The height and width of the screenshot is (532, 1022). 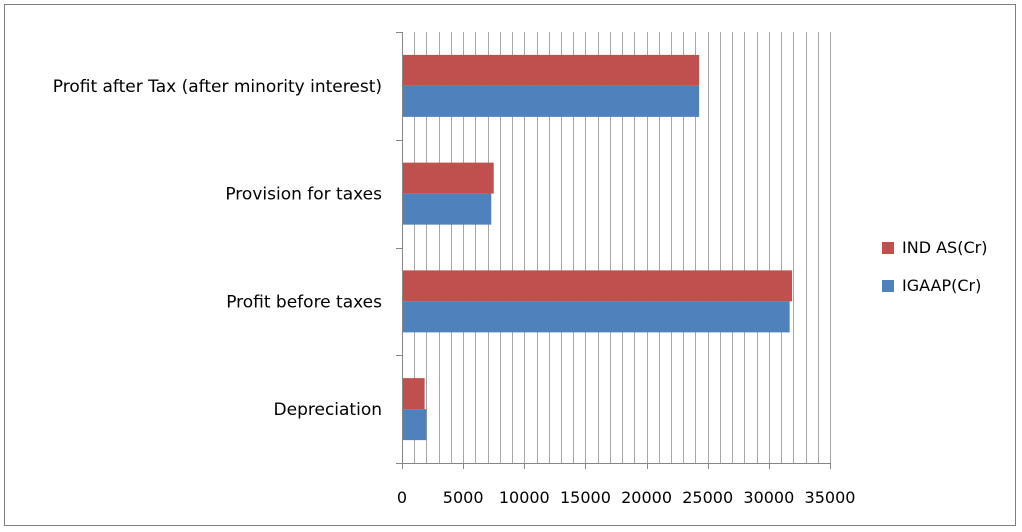 I want to click on category-label: Profit before taxes, so click(x=304, y=302).